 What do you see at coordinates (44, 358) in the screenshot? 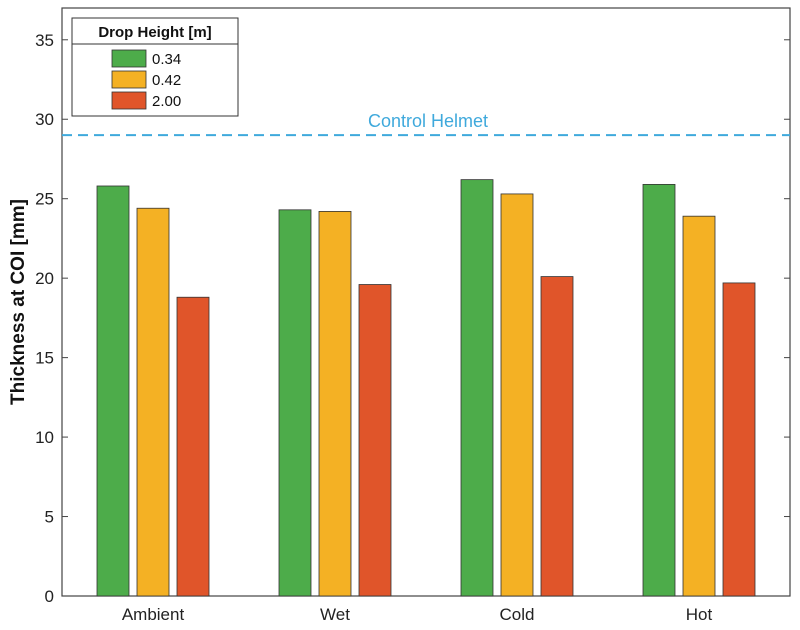
I see `y-tick-label: 15` at bounding box center [44, 358].